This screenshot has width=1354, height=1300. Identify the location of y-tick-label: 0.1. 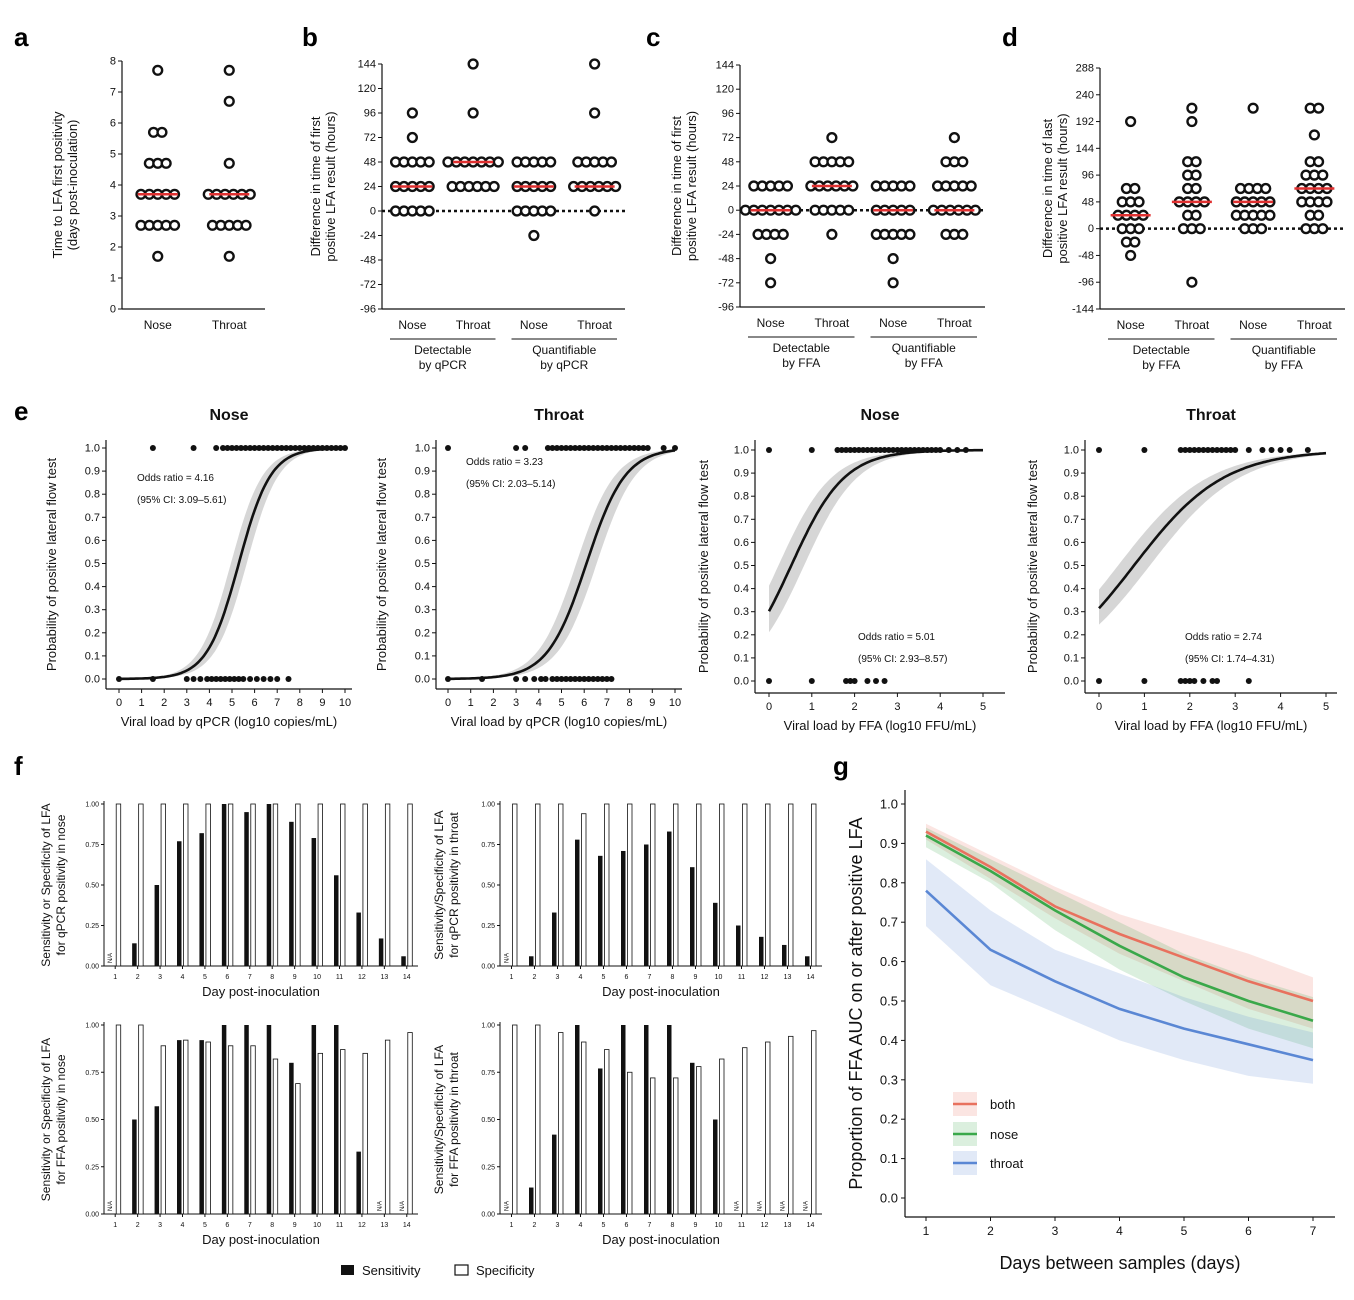
(889, 1158).